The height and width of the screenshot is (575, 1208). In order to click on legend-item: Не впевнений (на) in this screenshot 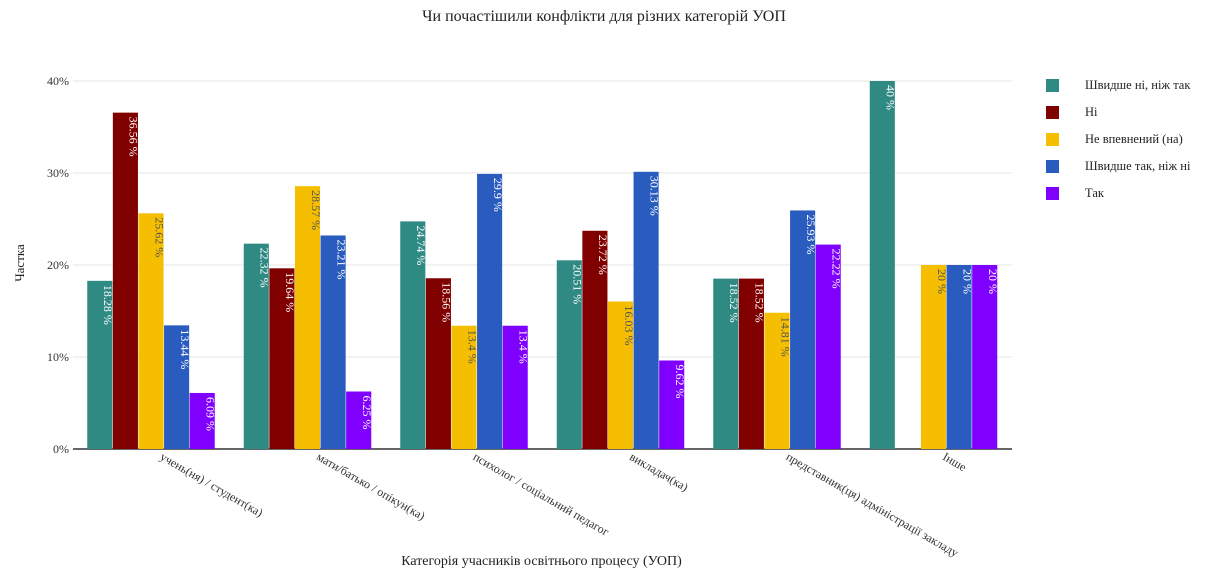, I will do `click(1118, 139)`.